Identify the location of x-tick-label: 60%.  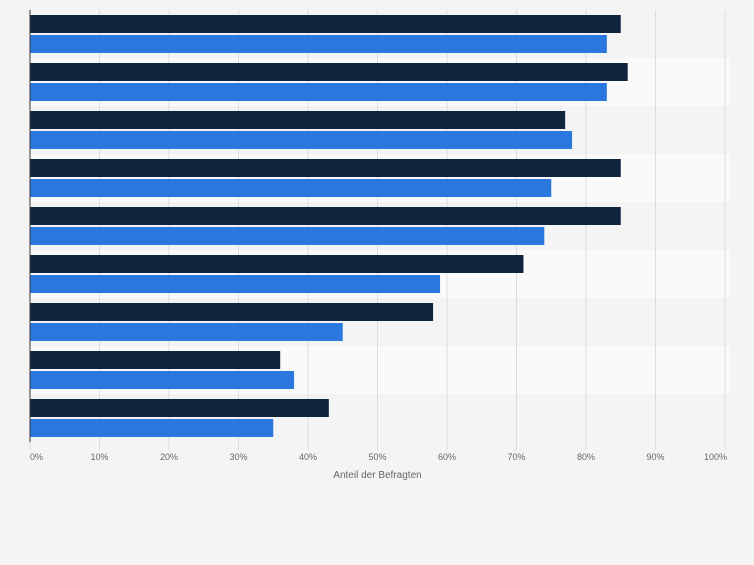
(447, 457).